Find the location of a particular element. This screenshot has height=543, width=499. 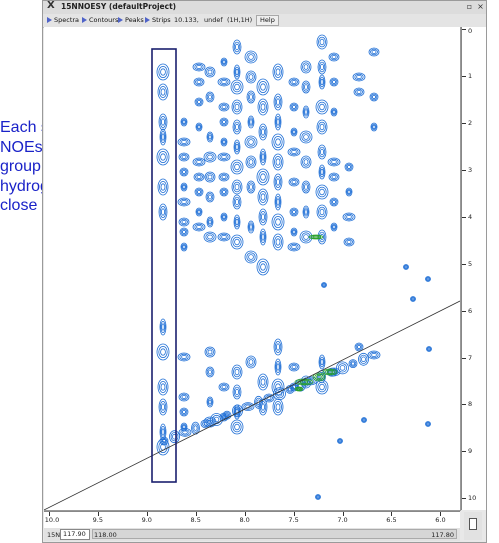

menu-strips: Strips is located at coordinates (158, 20).